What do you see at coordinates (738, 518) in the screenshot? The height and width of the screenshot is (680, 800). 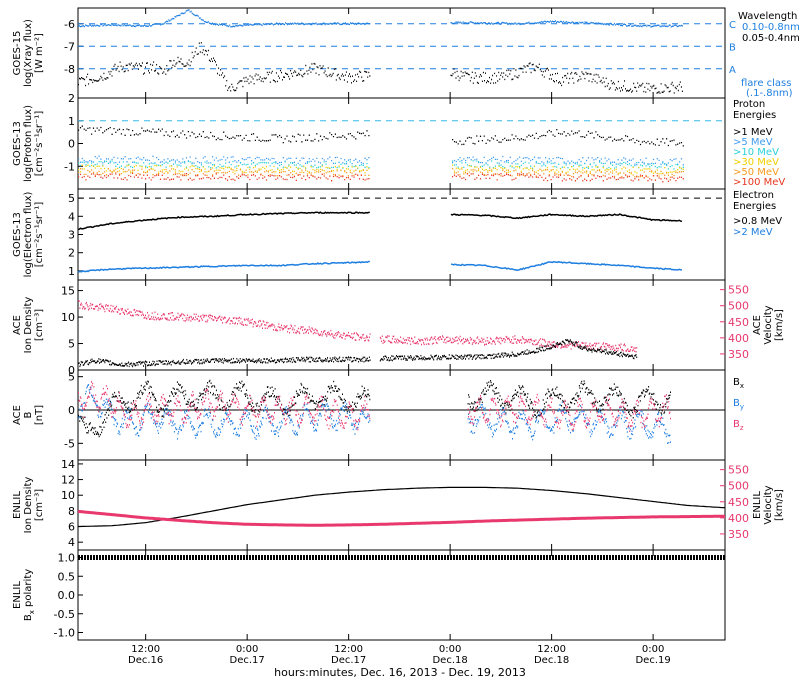 I see `y2-tick-label: 400` at bounding box center [738, 518].